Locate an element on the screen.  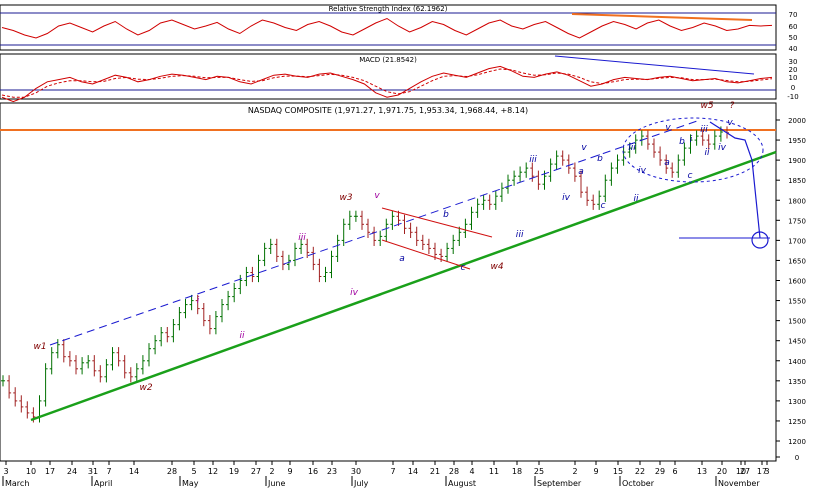
price-tick-label: 1750 is located at coordinates (797, 221).